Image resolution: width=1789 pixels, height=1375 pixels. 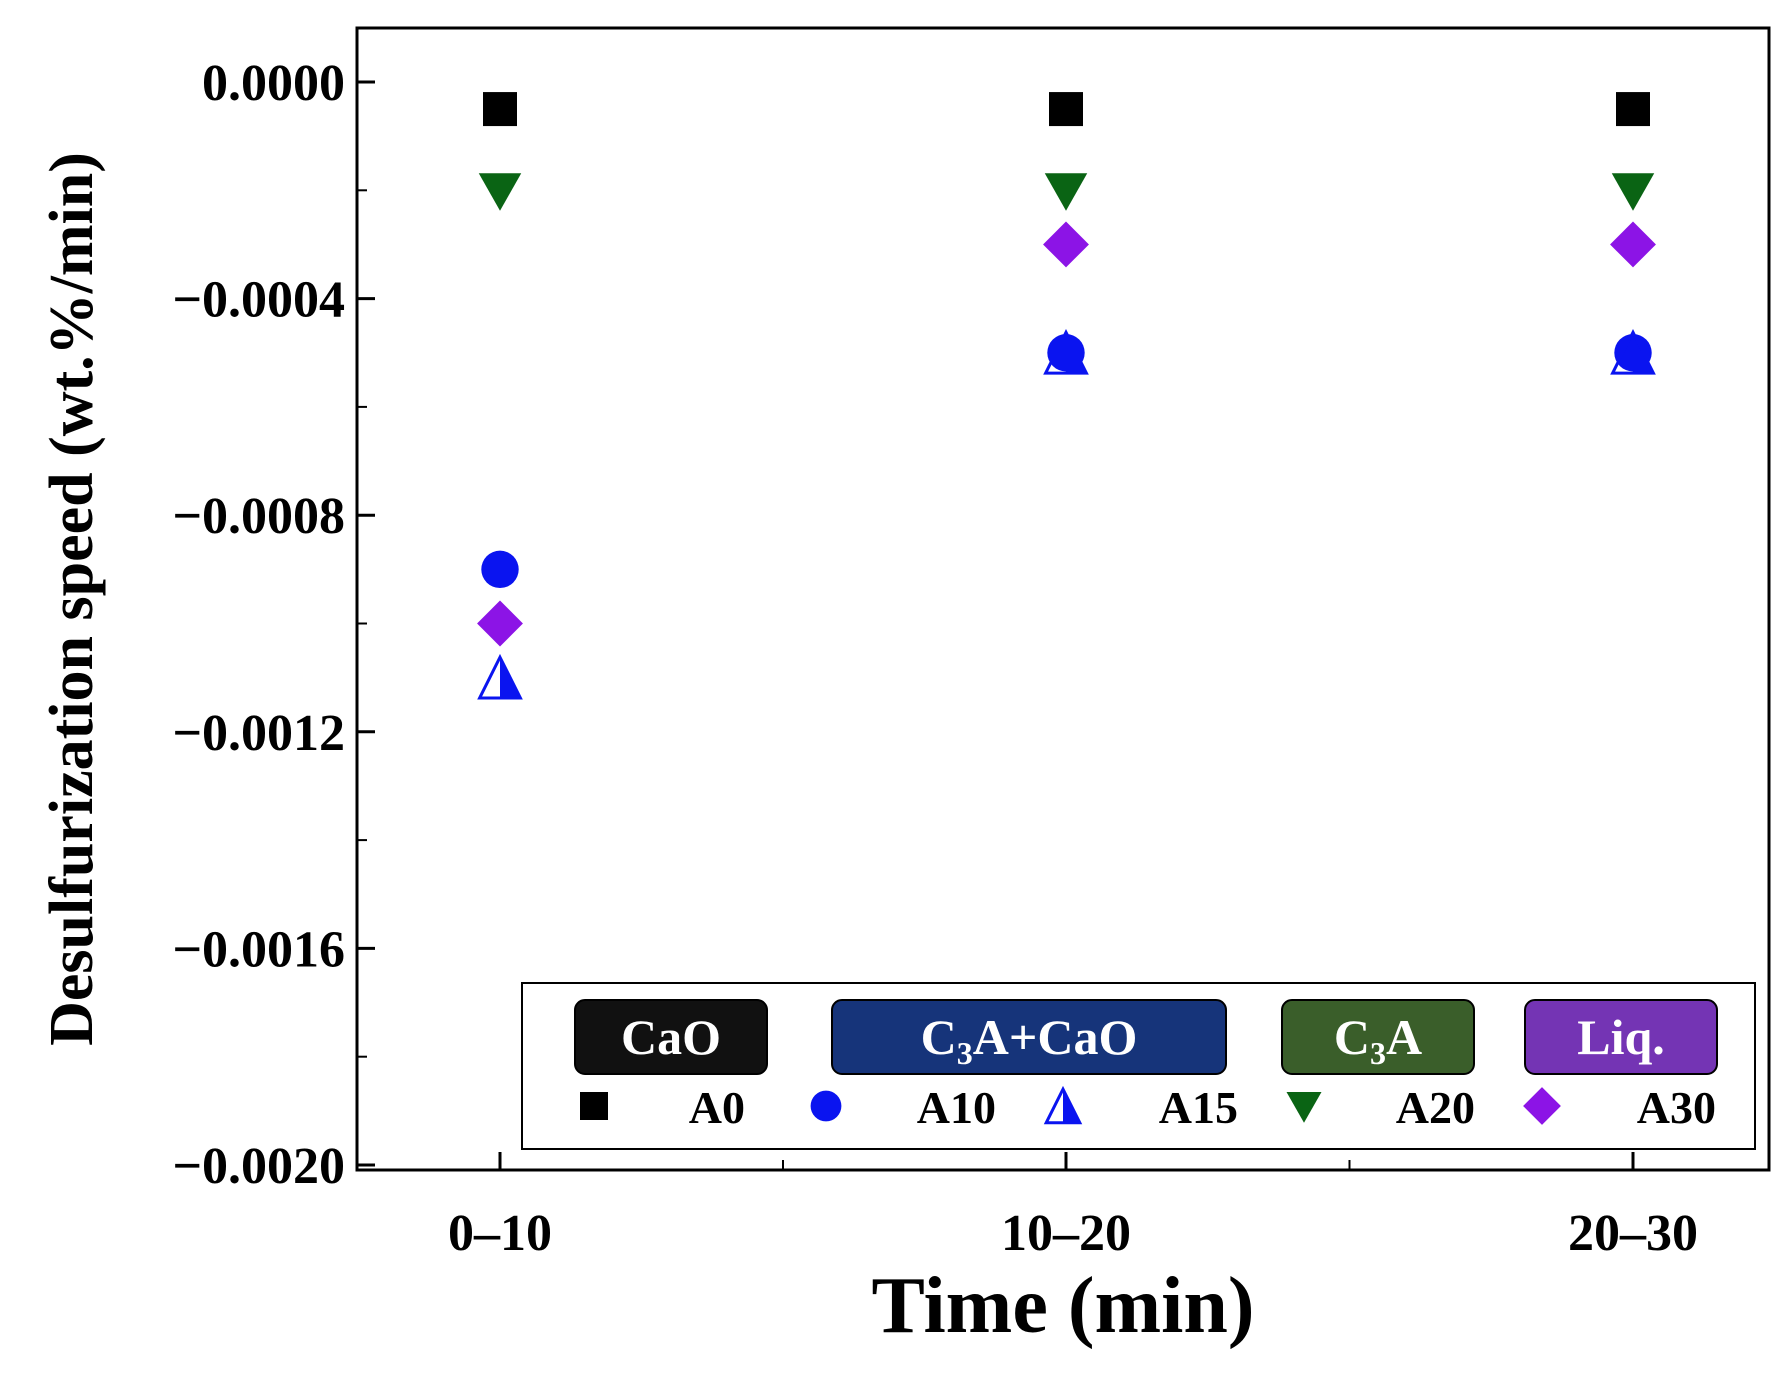 I want to click on y-axis-title: Desulfurization speed (wt.%/min), so click(x=72, y=599).